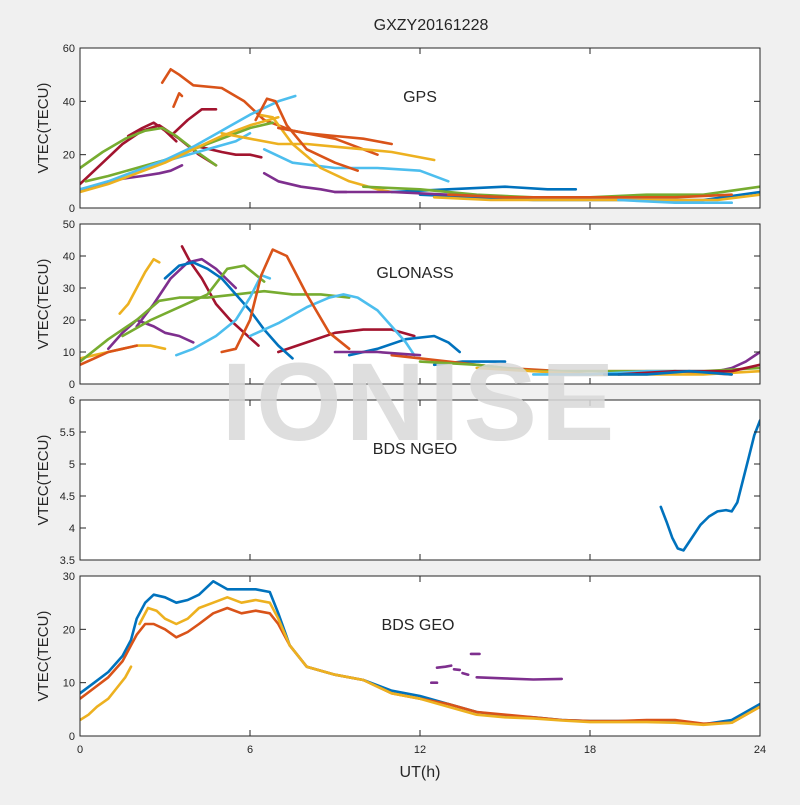 The width and height of the screenshot is (800, 805). I want to click on y-tick-label: 4, so click(72, 529).